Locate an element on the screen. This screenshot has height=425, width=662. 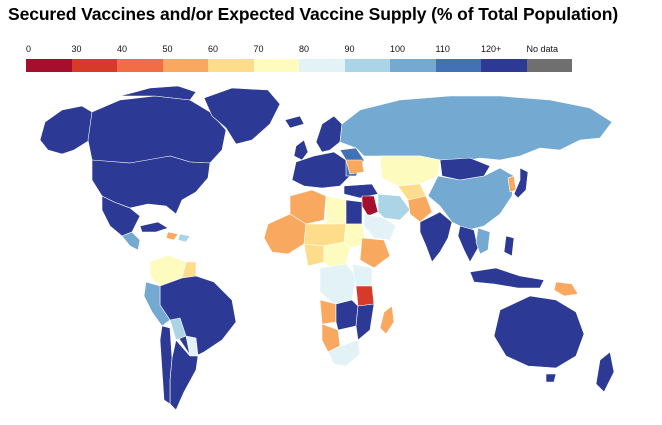
region-alaska is located at coordinates (66, 130).